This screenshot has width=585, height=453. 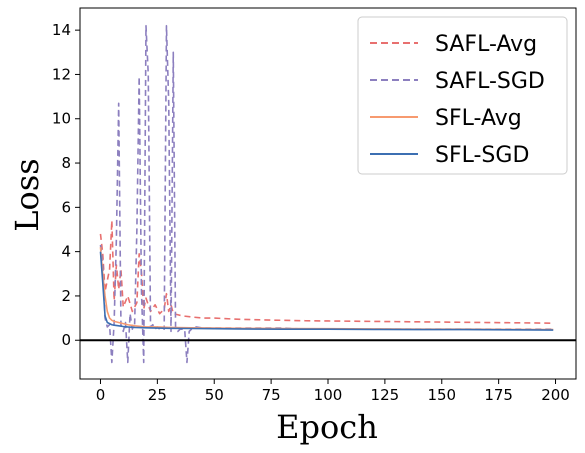 What do you see at coordinates (486, 44) in the screenshot?
I see `legend-label-safl-avg: SAFL-Avg` at bounding box center [486, 44].